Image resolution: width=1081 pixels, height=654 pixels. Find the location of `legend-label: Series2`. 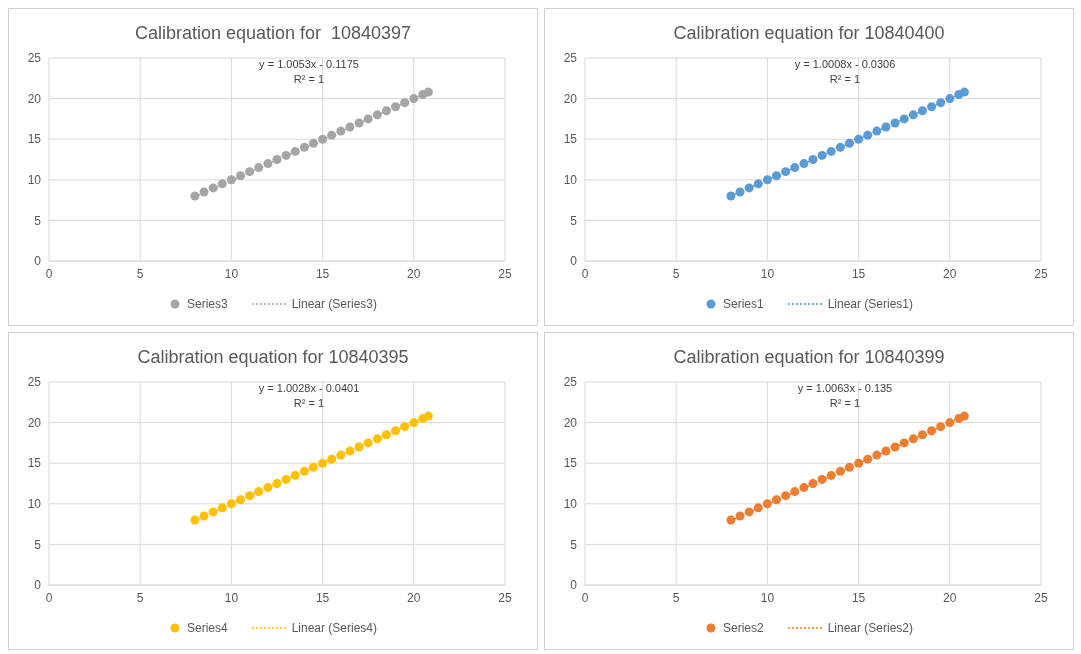

legend-label: Series2 is located at coordinates (743, 628).